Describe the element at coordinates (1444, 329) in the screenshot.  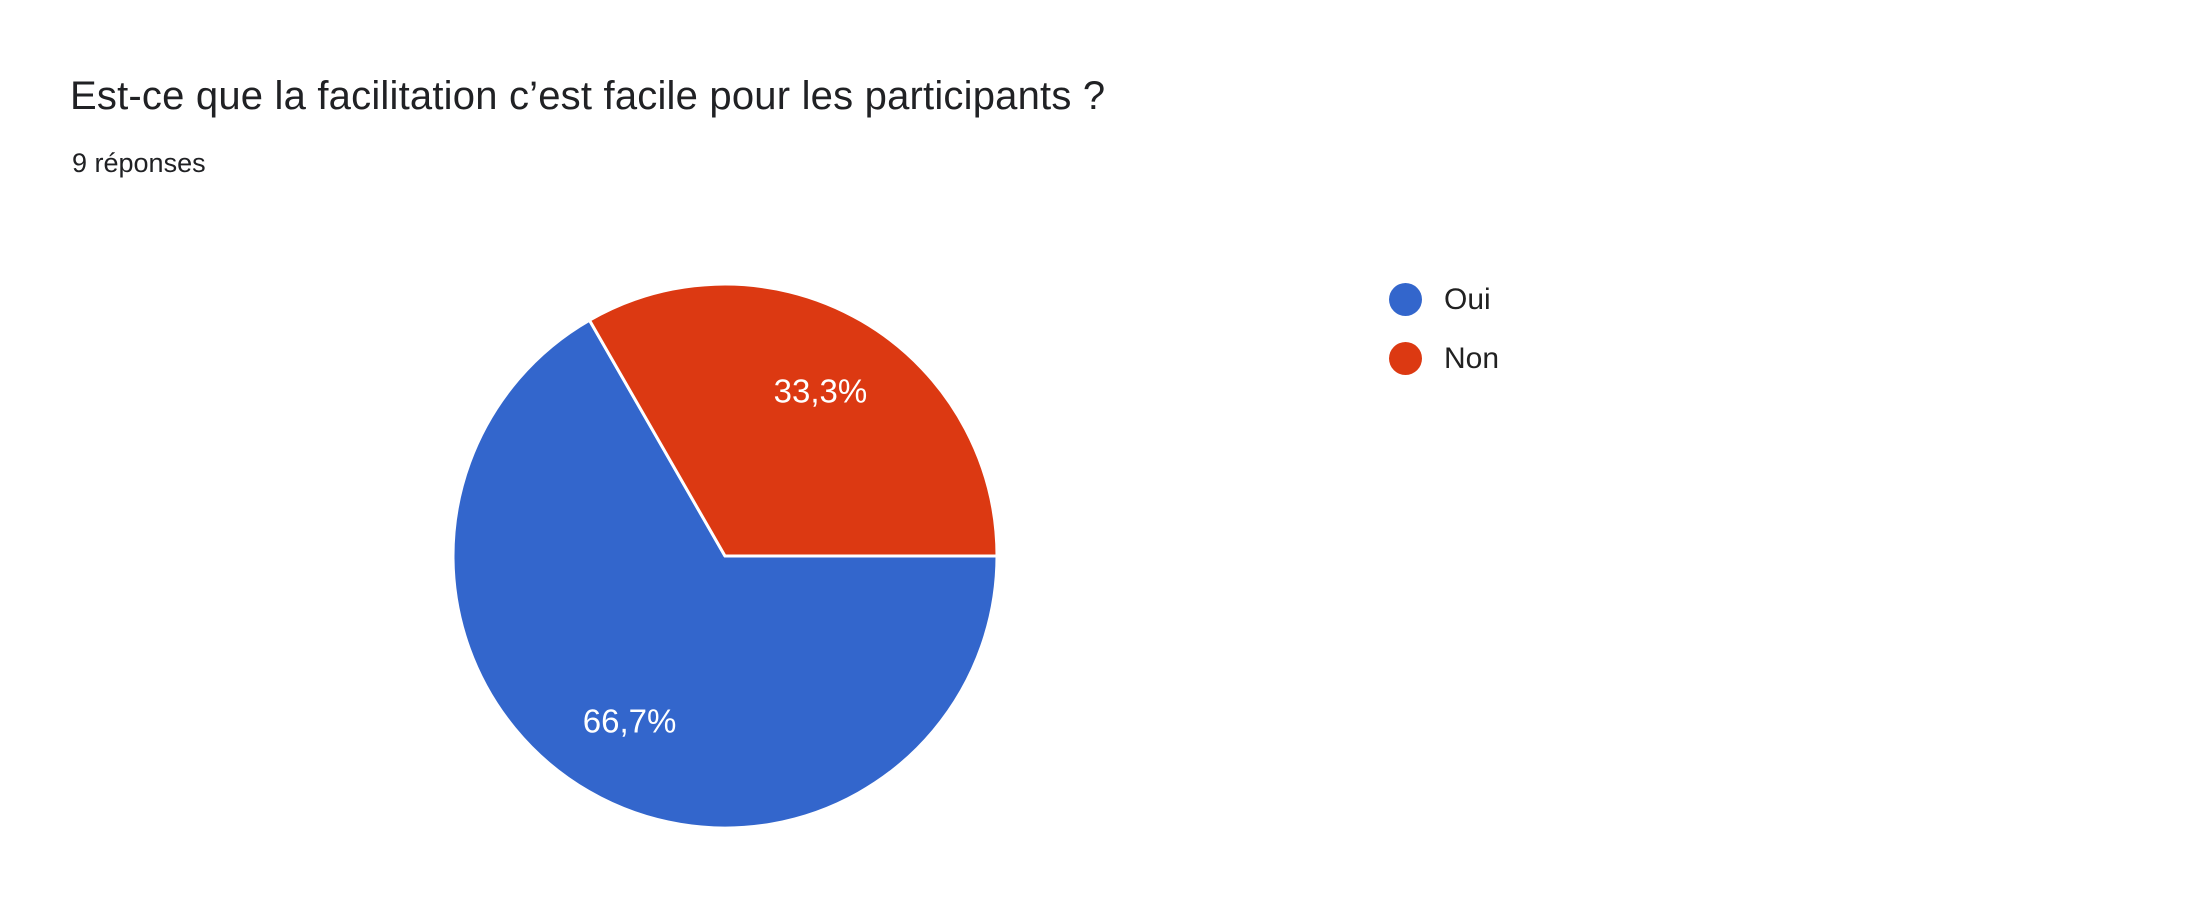
I see `chart-legend: Oui Non` at that location.